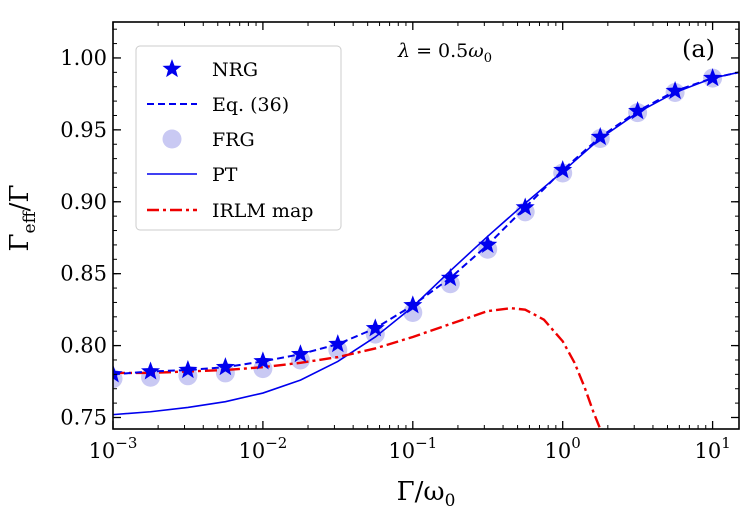 Image resolution: width=747 pixels, height=511 pixels. What do you see at coordinates (83, 130) in the screenshot?
I see `y-tick-label: 0.95` at bounding box center [83, 130].